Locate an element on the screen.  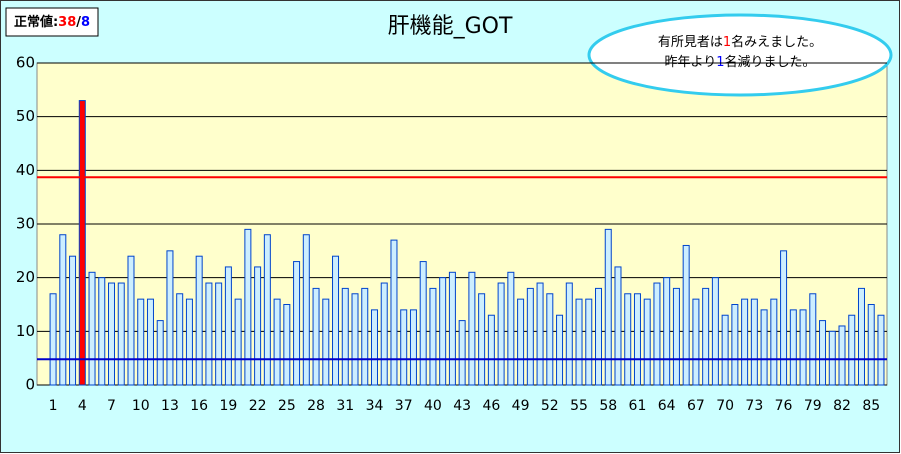
x-tick-label: 55 is located at coordinates (579, 406).